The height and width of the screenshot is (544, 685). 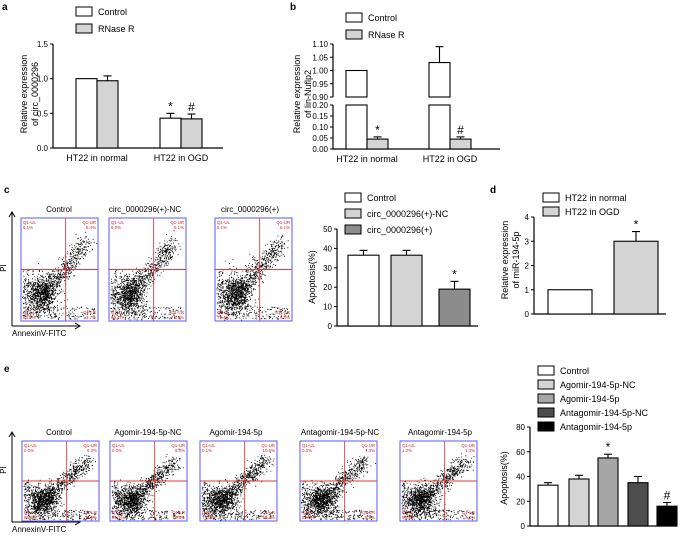 What do you see at coordinates (667, 495) in the screenshot?
I see `sig-mark-e-4: #` at bounding box center [667, 495].